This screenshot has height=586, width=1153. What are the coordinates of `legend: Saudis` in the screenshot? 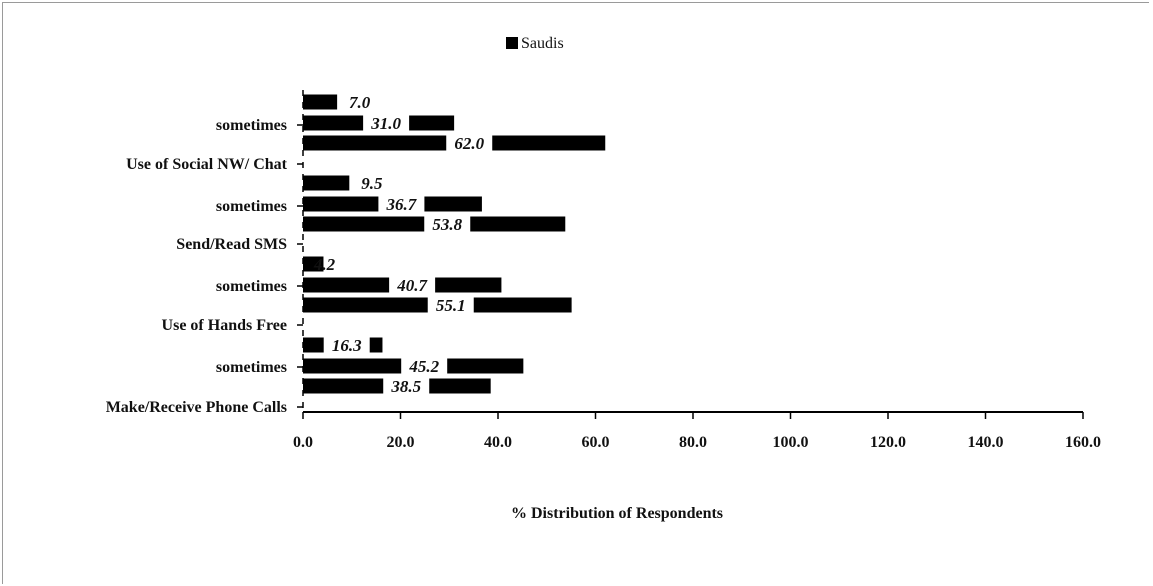 It's located at (535, 43).